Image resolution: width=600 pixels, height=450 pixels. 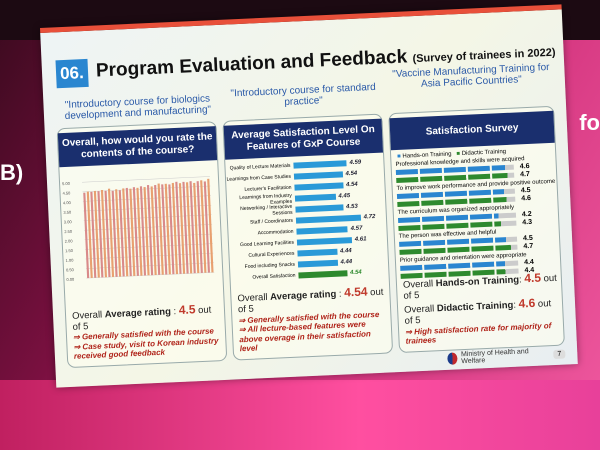 What do you see at coordinates (484, 152) in the screenshot?
I see `legend-label: Didactic Training` at bounding box center [484, 152].